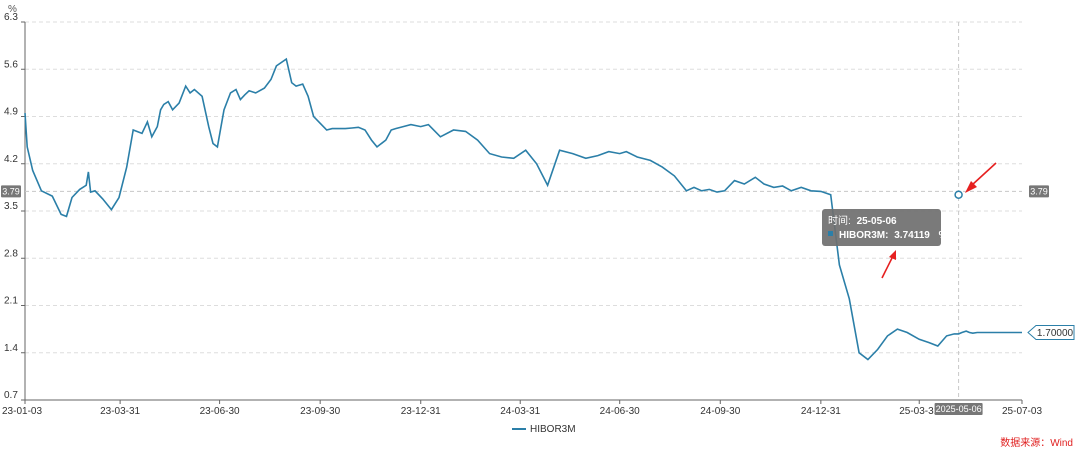 The width and height of the screenshot is (1080, 453). Describe the element at coordinates (1022, 411) in the screenshot. I see `x-tick-label: 25-07-03` at that location.